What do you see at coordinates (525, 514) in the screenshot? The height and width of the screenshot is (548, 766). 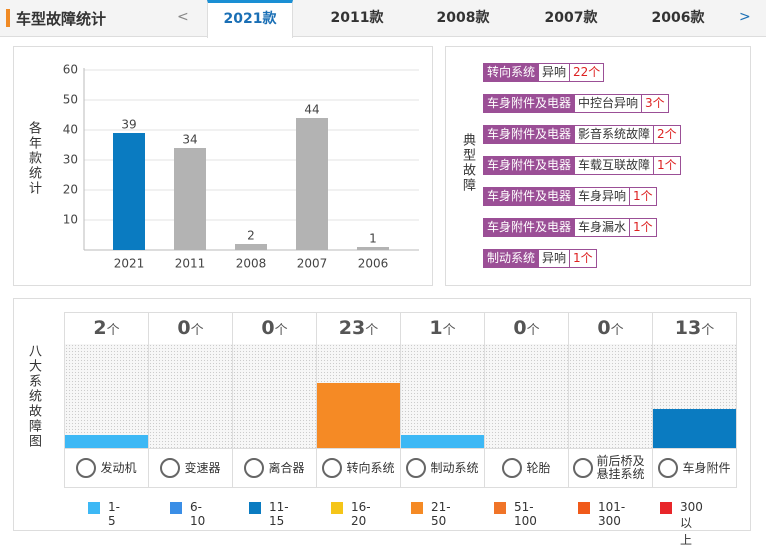 I see `legend-label: 51-100` at bounding box center [525, 514].